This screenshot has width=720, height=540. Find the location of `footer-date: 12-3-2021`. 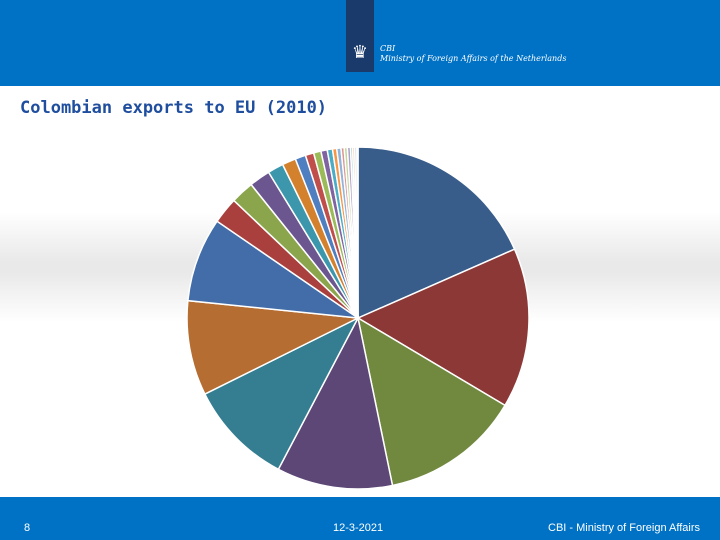

footer-date: 12-3-2021 is located at coordinates (358, 528).